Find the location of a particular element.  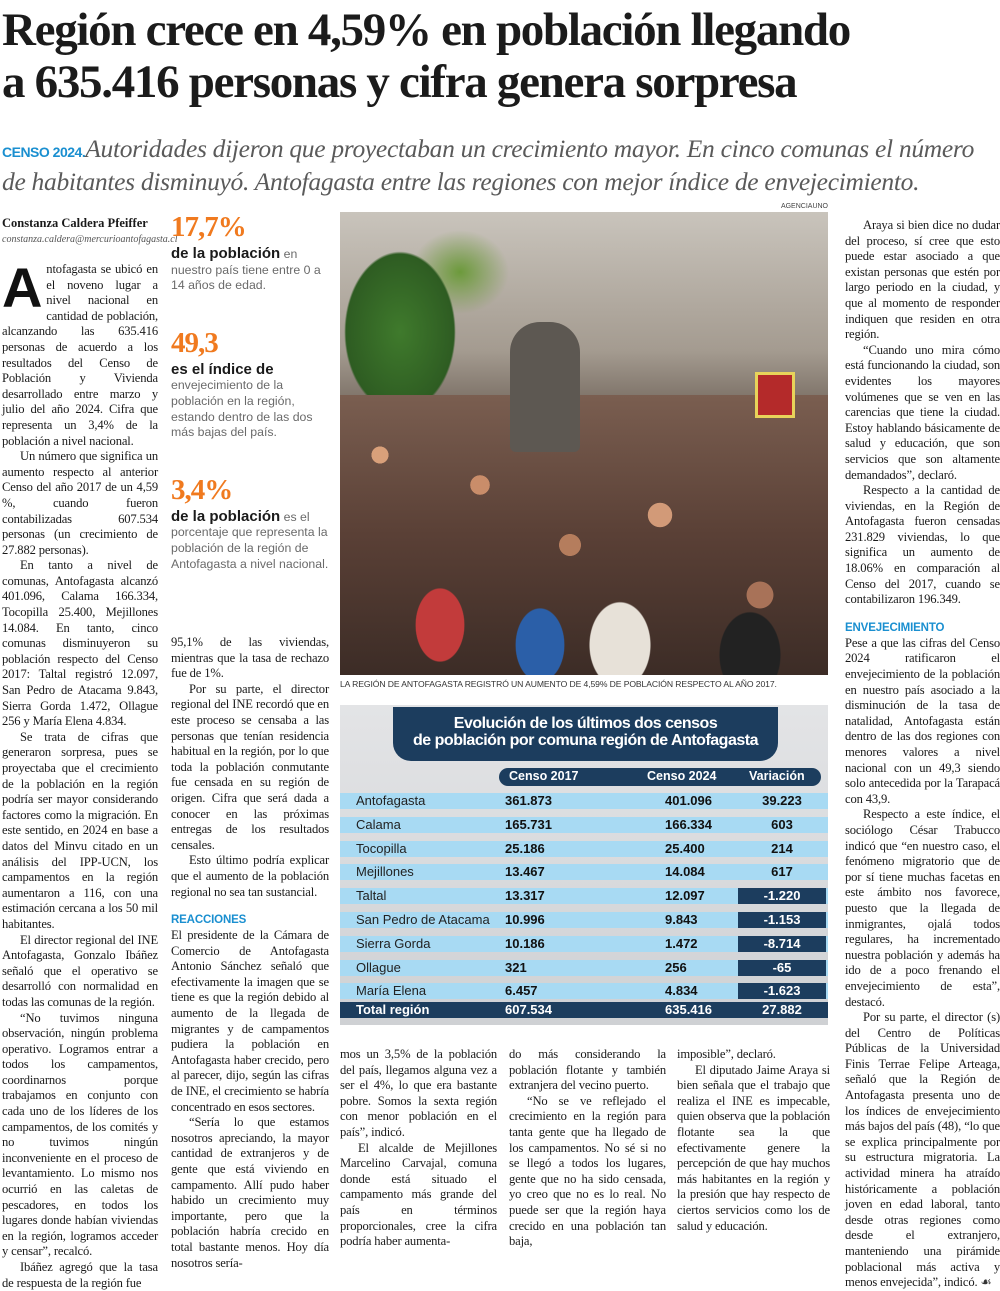

variacion-cell: 39.223 is located at coordinates (782, 800).